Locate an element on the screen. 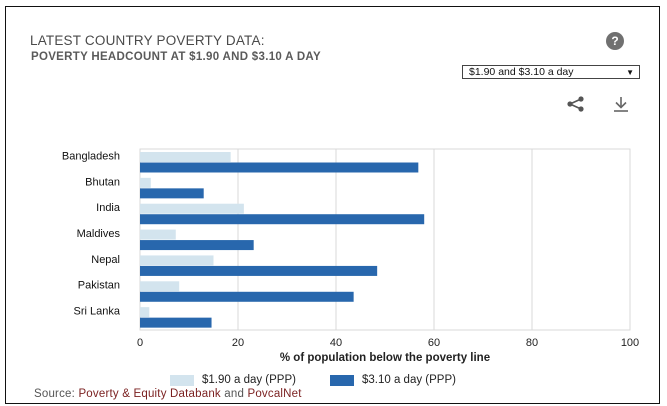 This screenshot has width=667, height=406. y-category-label: India is located at coordinates (108, 208).